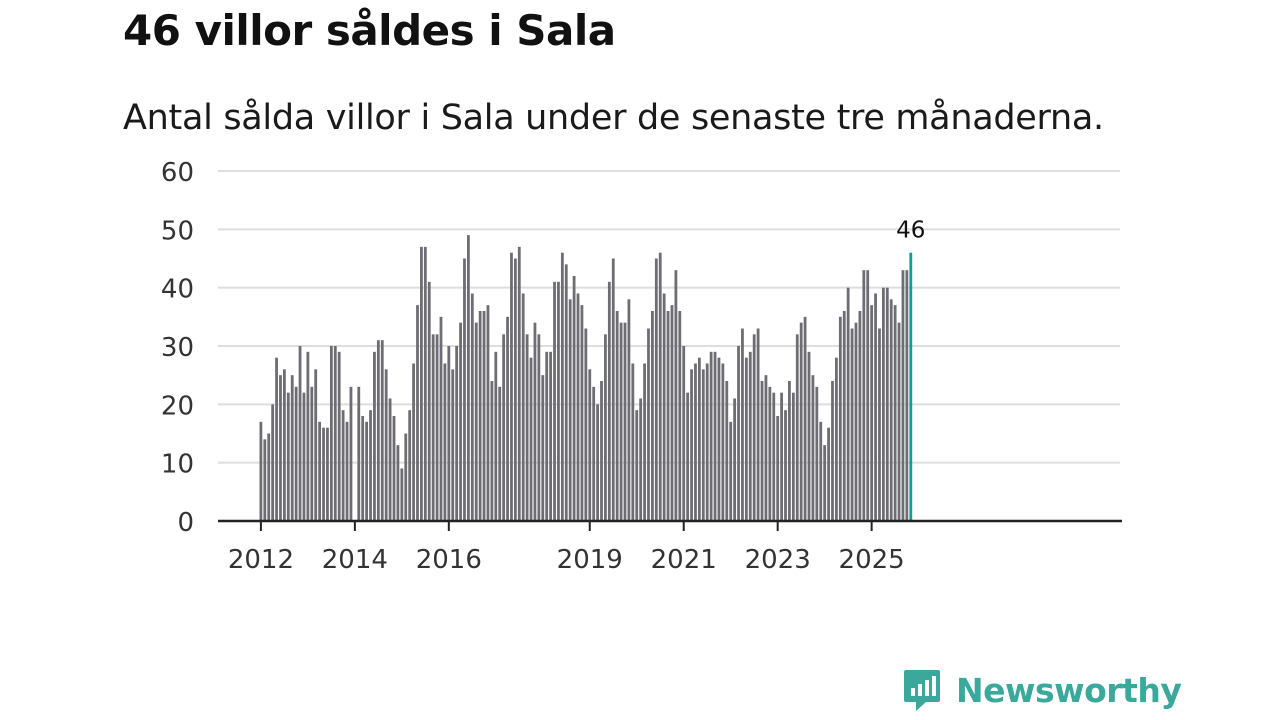 This screenshot has height=720, width=1280. Describe the element at coordinates (261, 560) in the screenshot. I see `x-tick-label: 2012` at that location.